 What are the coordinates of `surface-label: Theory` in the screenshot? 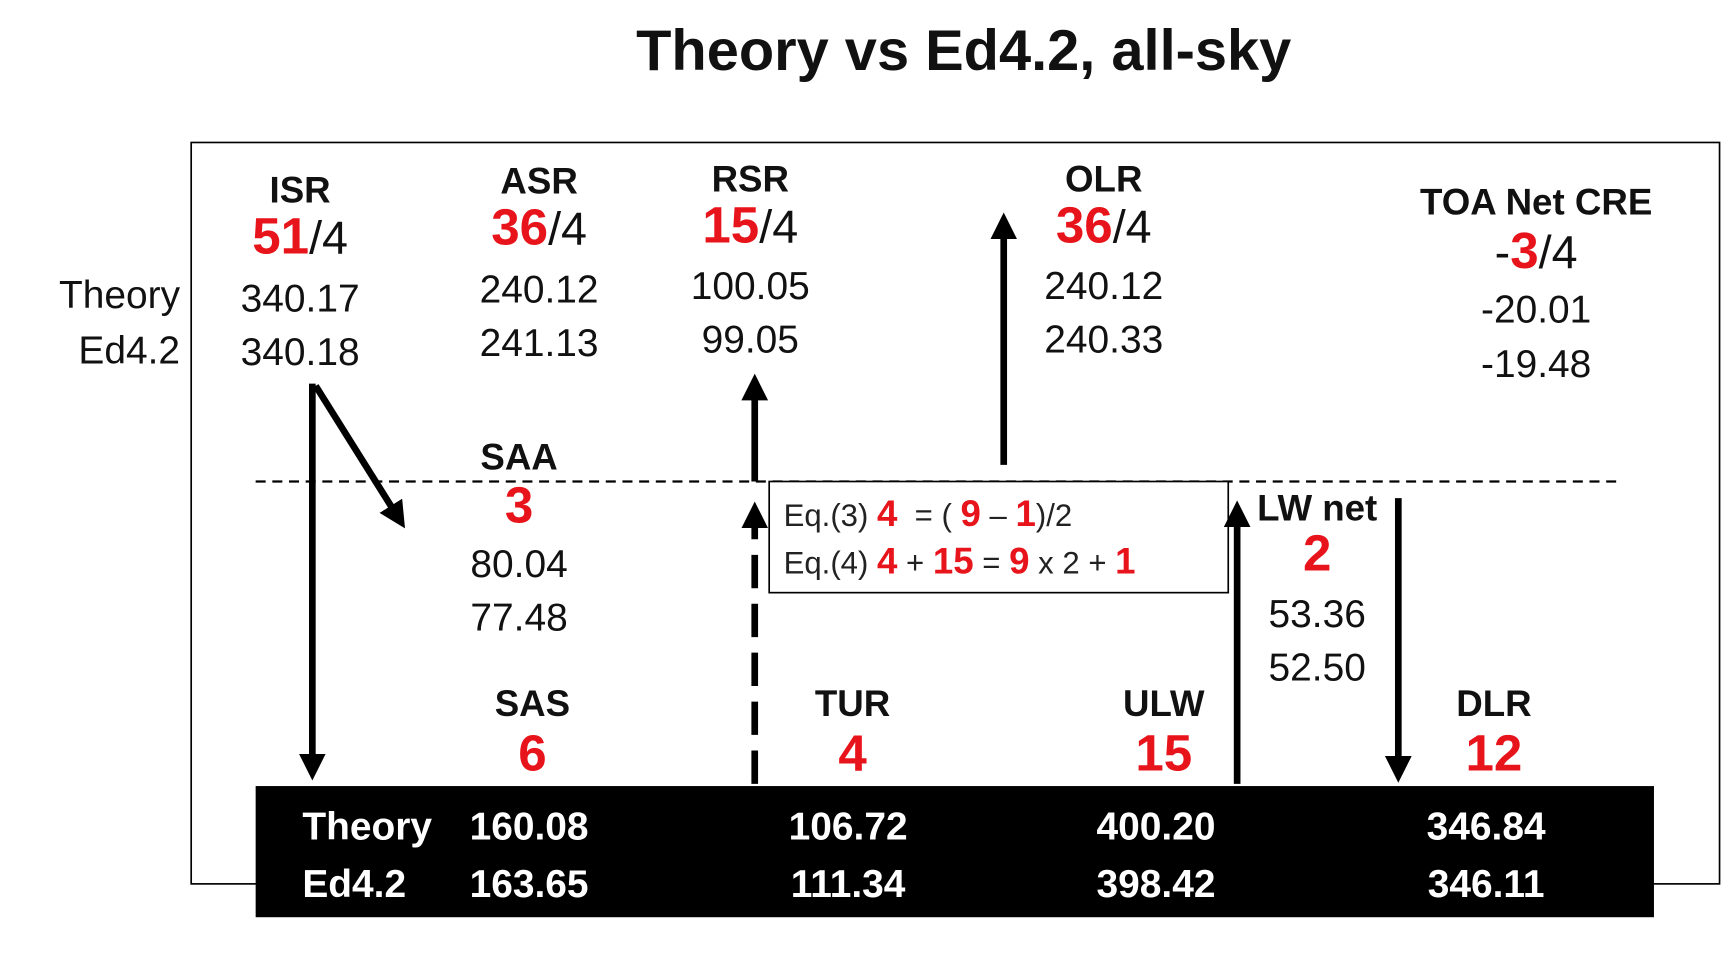 It's located at (367, 826).